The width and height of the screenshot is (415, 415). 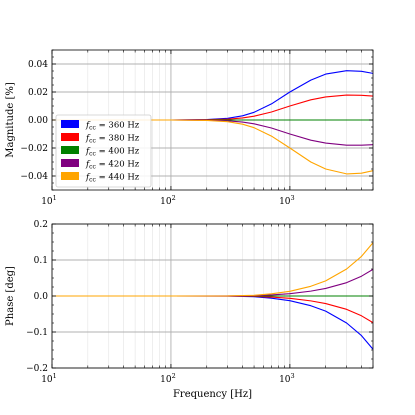 I want to click on y-tick-label: 0.1, so click(x=41, y=261).